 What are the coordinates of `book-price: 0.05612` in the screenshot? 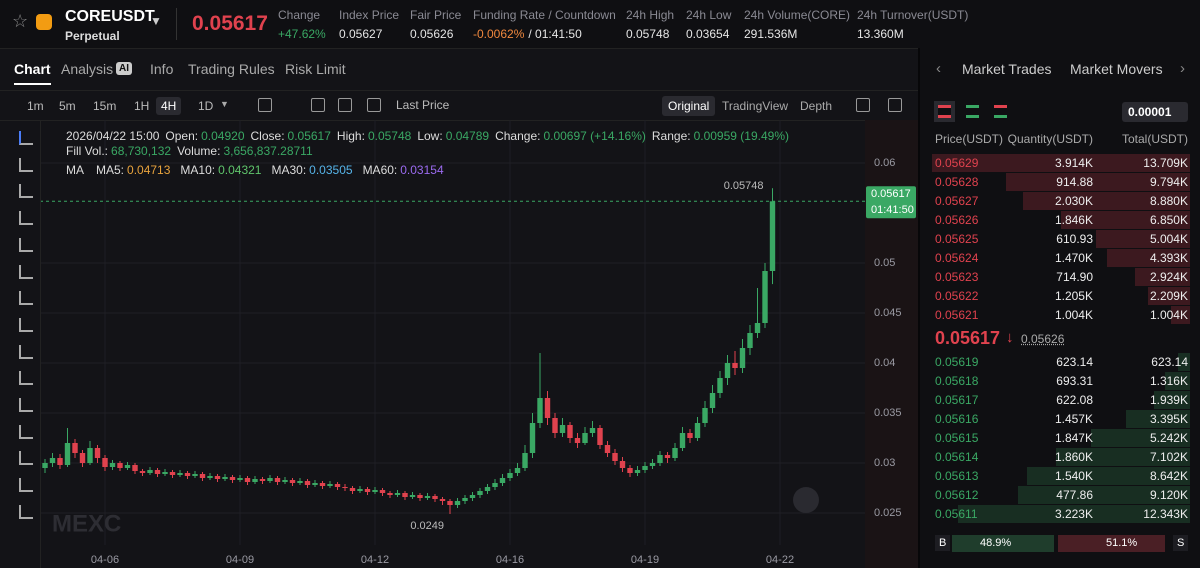 It's located at (957, 495).